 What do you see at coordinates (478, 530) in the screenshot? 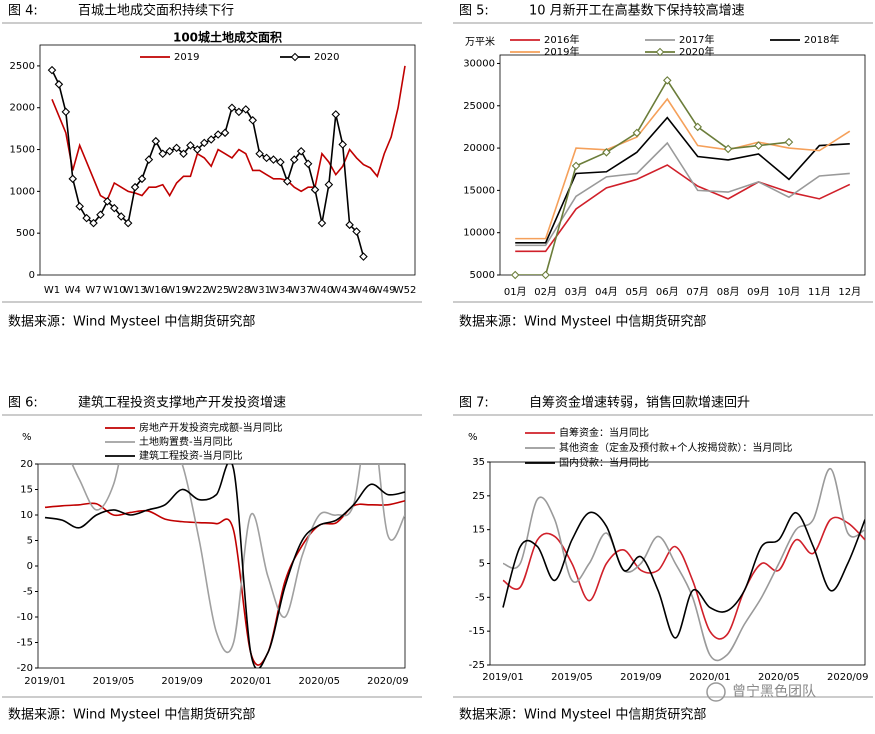
I see `y-tick-label: 15` at bounding box center [478, 530].